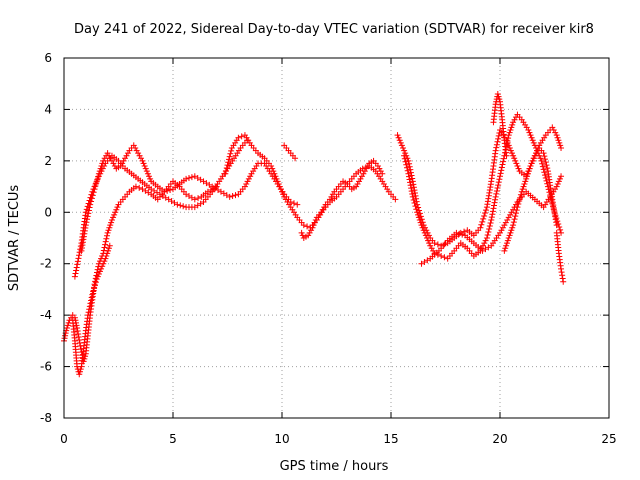 The height and width of the screenshot is (480, 640). I want to click on x-tick-label: 20, so click(499, 439).